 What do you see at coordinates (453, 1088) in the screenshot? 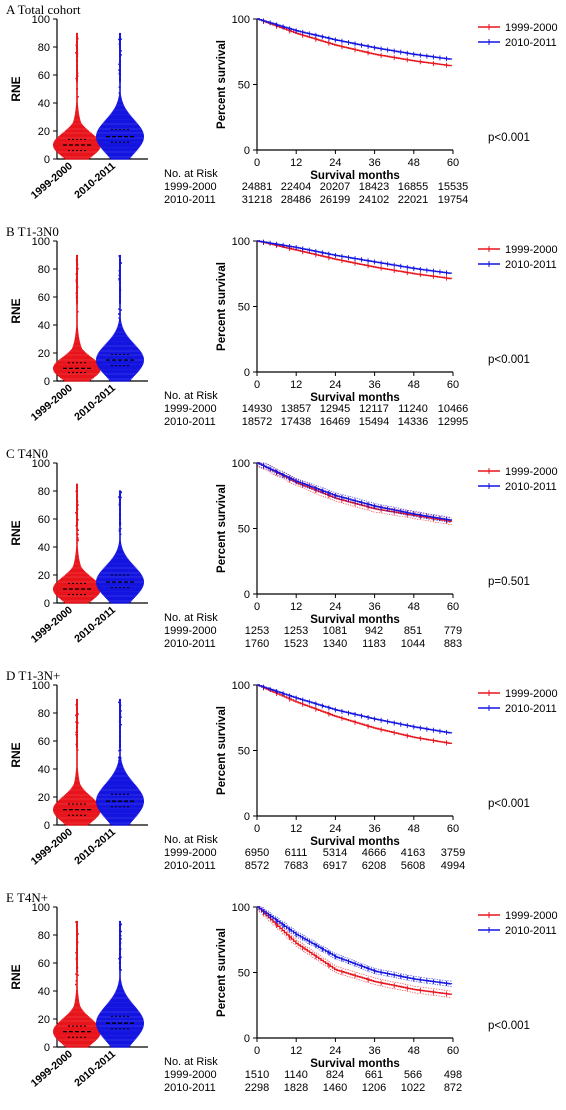
I see `risk-cell: 872` at bounding box center [453, 1088].